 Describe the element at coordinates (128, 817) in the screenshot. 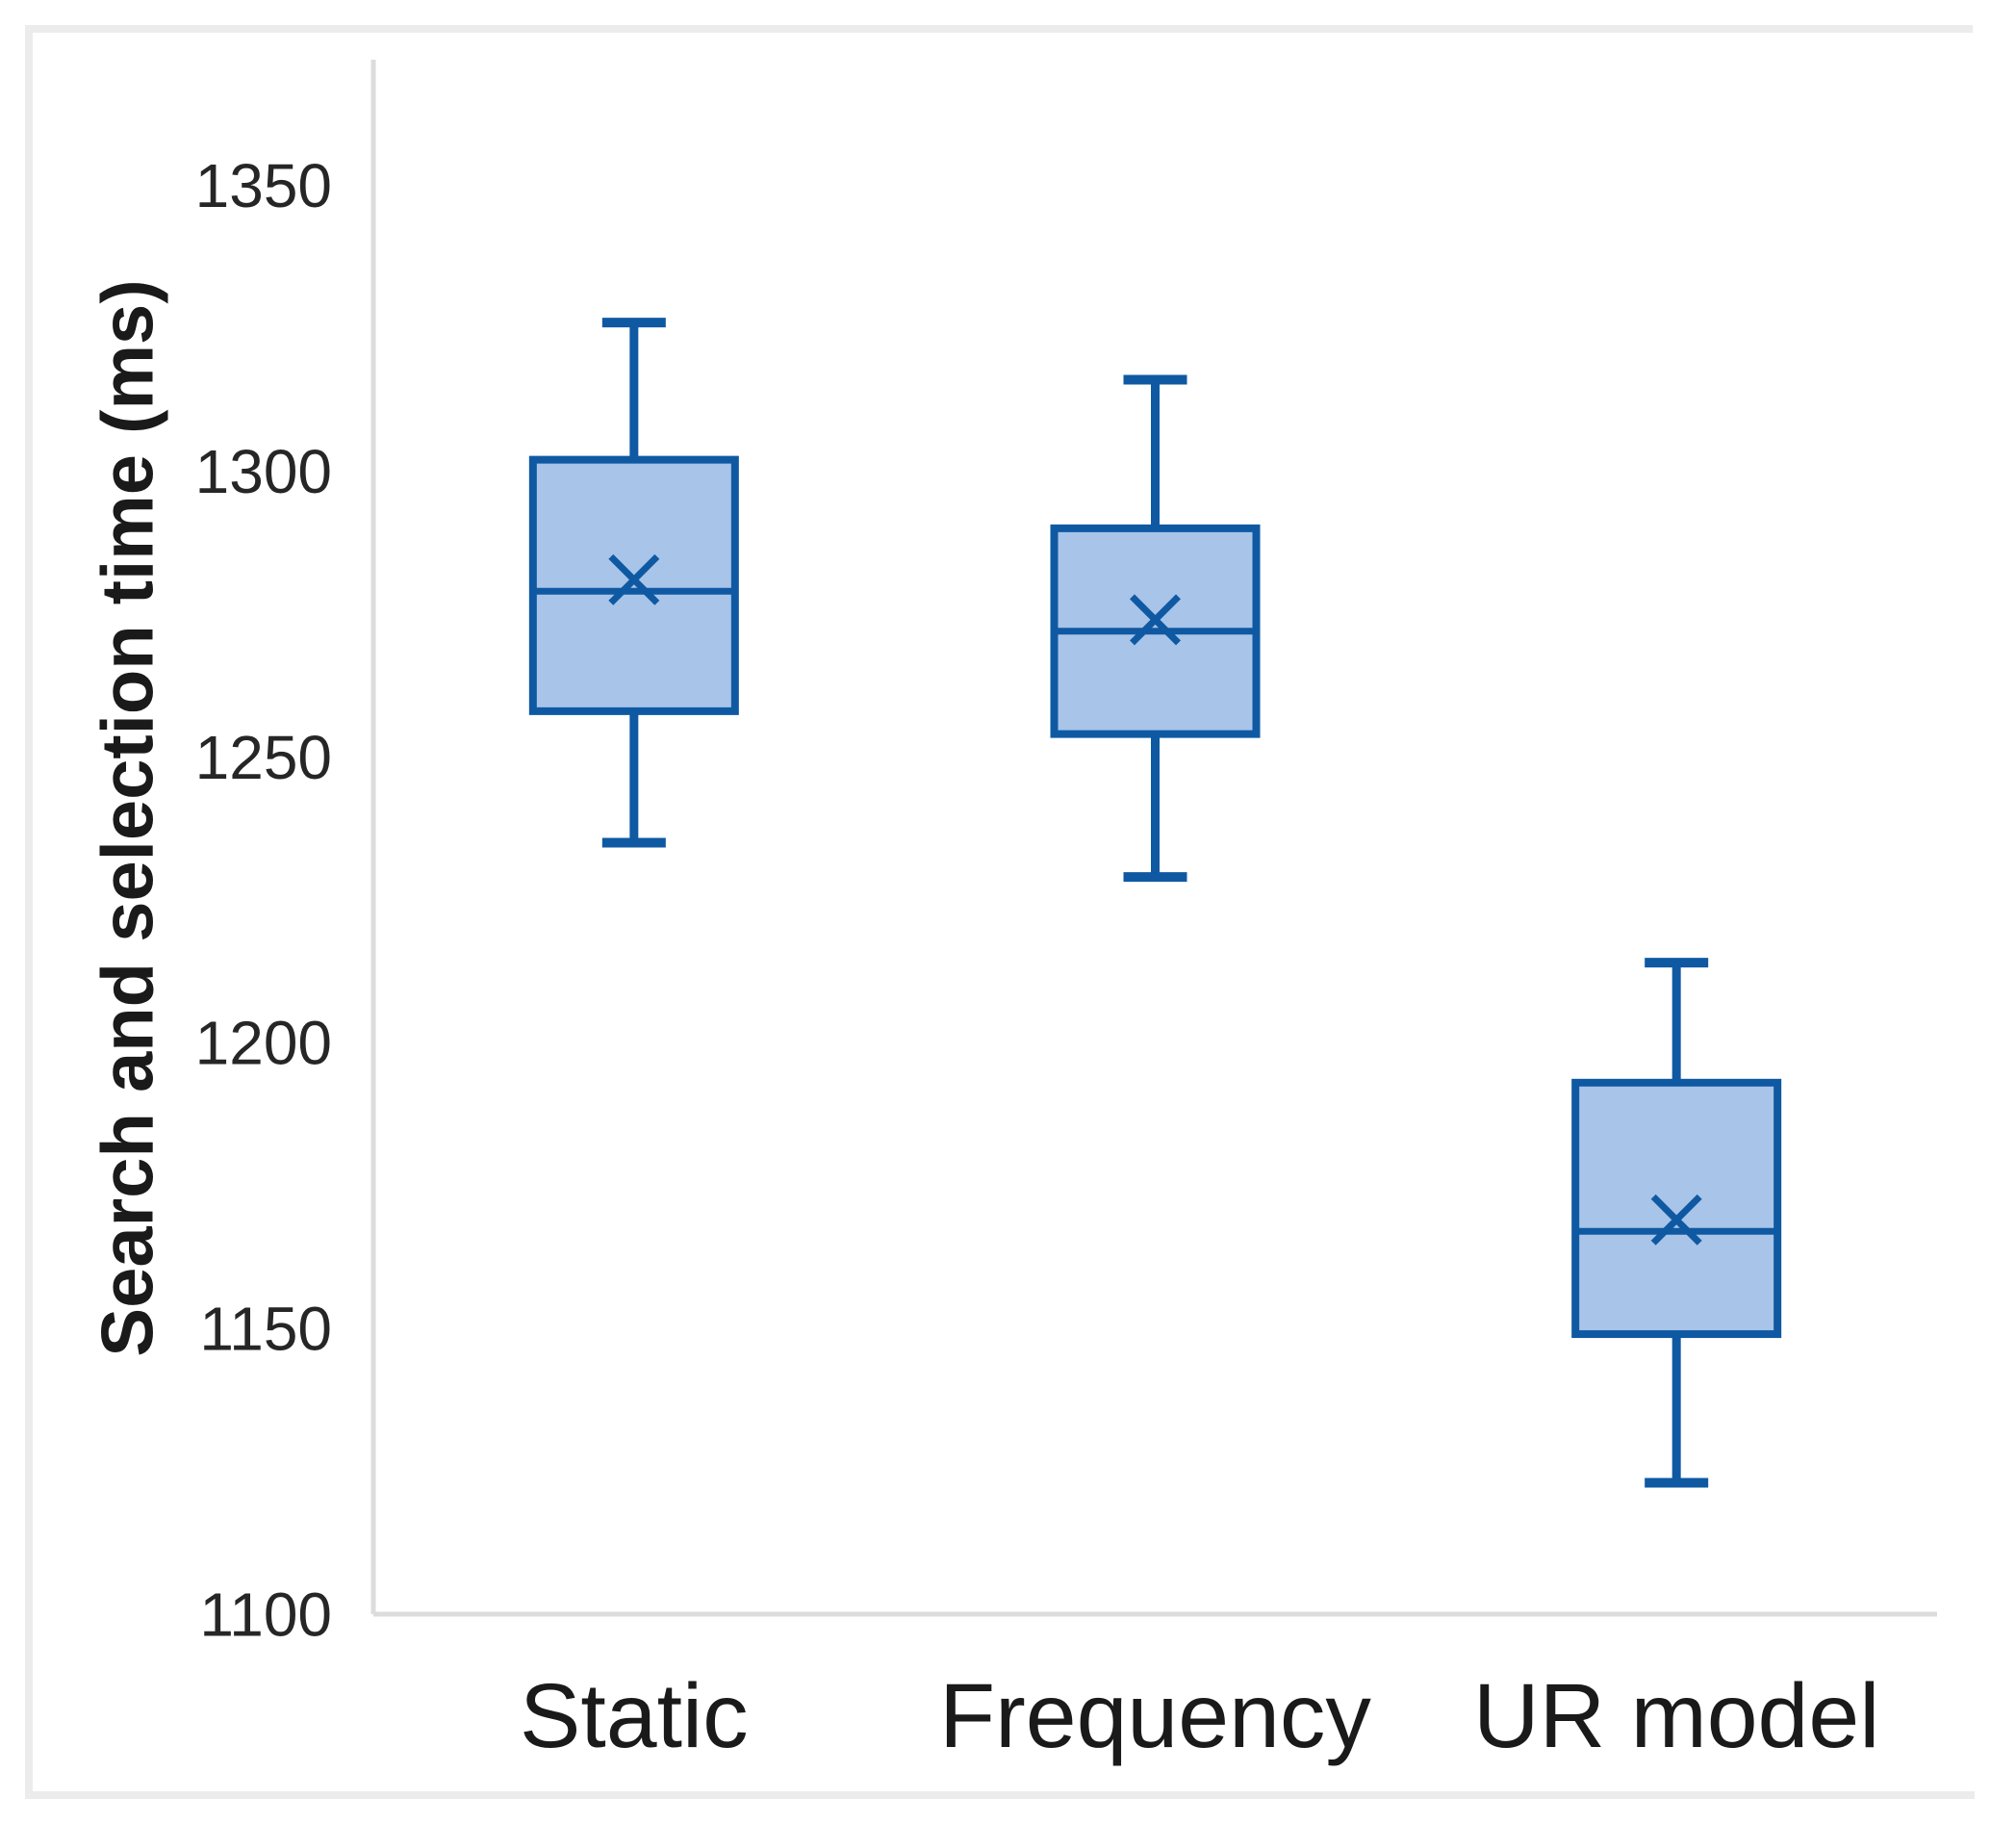

I see `y-axis-title: Search and selection time (ms)` at that location.